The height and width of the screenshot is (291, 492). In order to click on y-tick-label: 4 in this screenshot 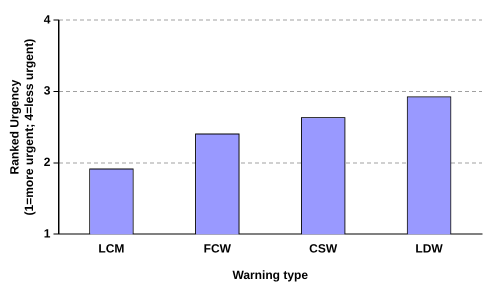, I will do `click(47, 19)`.